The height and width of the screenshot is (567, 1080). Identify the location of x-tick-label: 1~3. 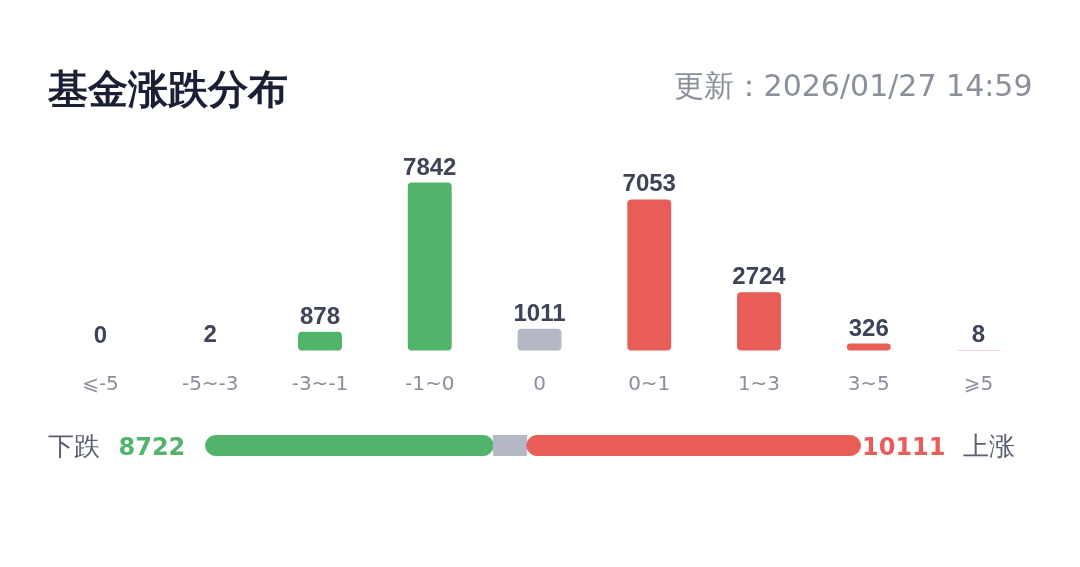
(759, 382).